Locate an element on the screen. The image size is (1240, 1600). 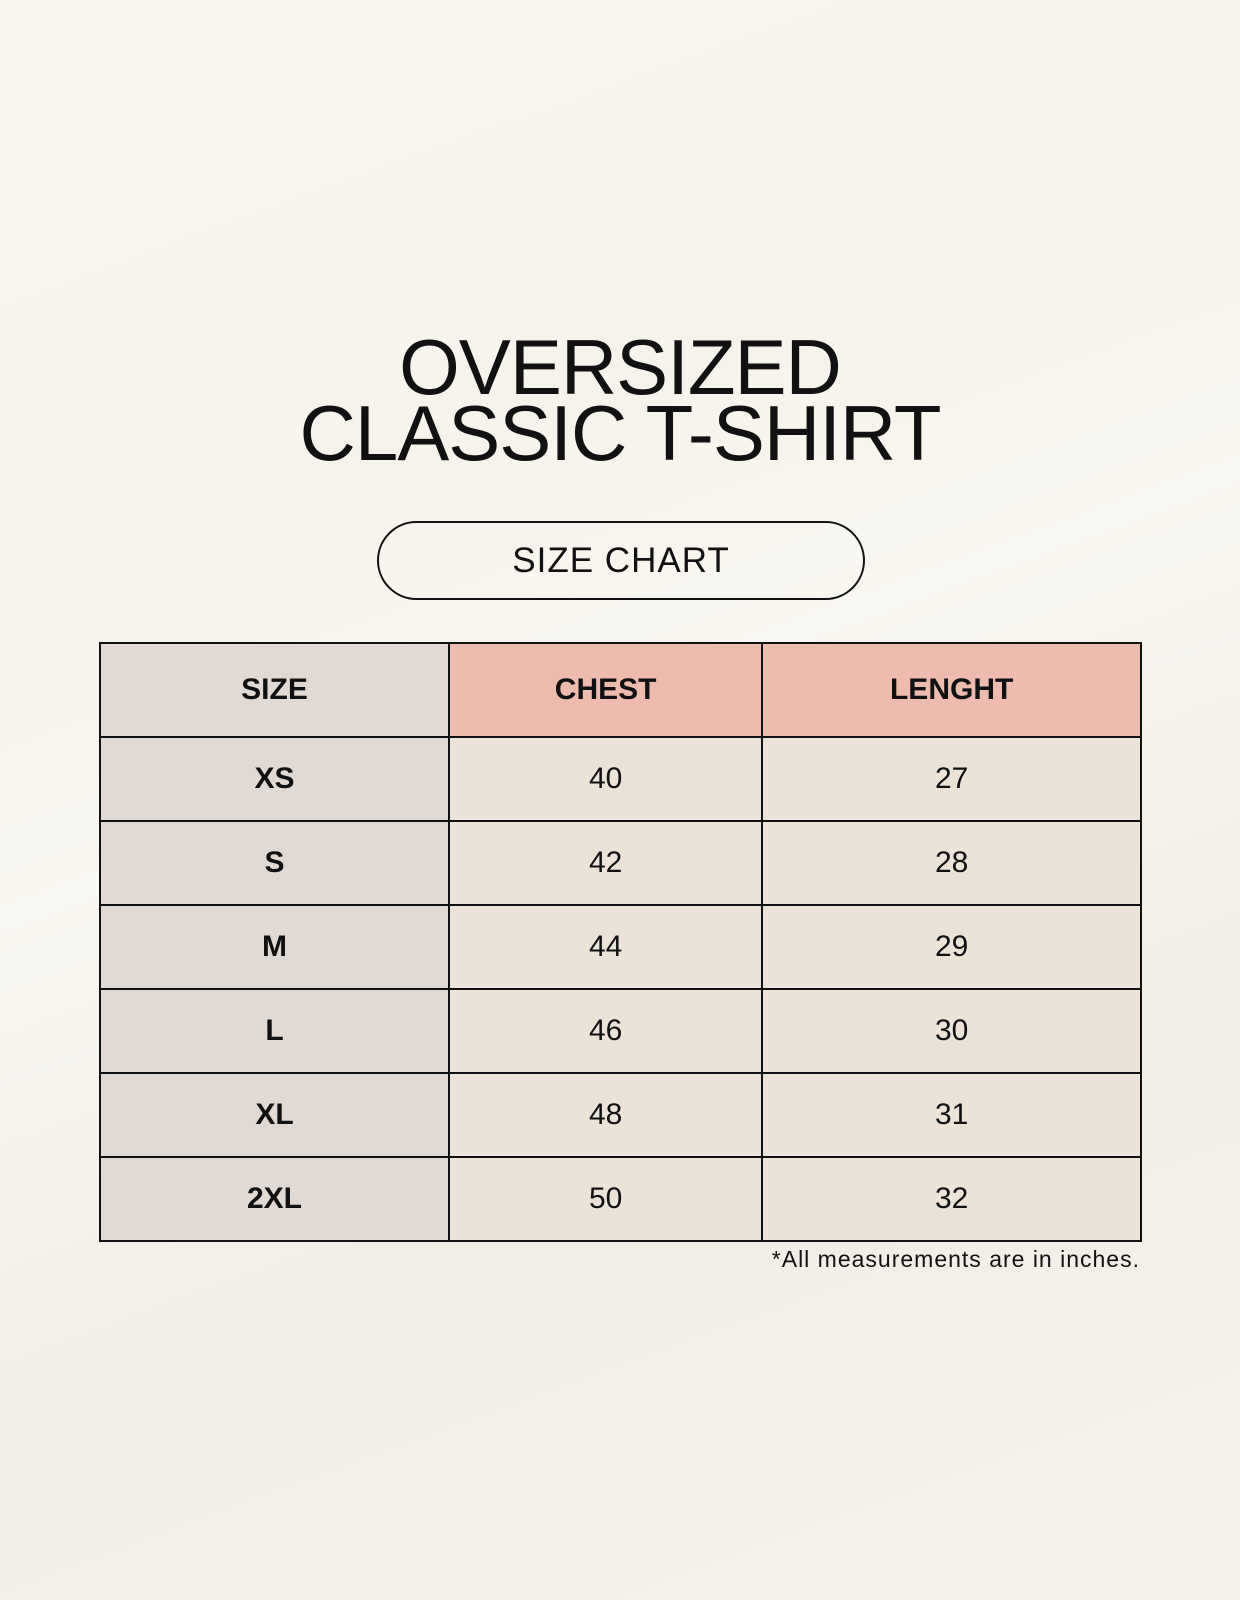
table-row: XS 40 27 is located at coordinates (620, 779).